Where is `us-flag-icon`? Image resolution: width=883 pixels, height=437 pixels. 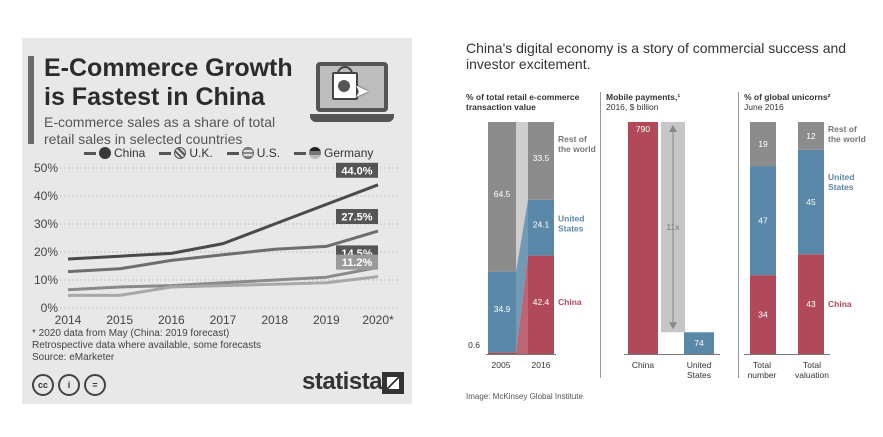 us-flag-icon is located at coordinates (247, 153).